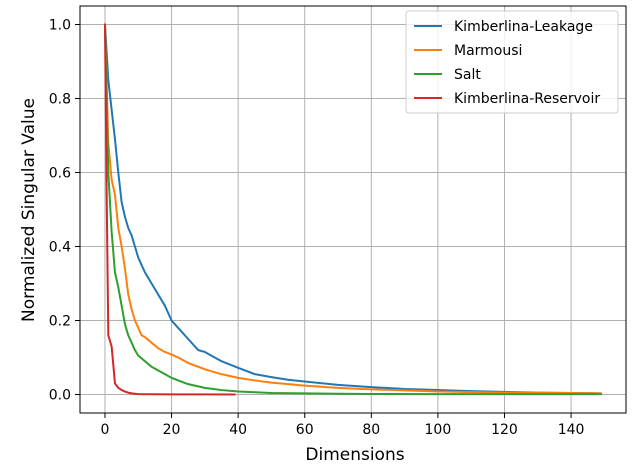  Describe the element at coordinates (571, 430) in the screenshot. I see `x-tick-label: 140` at that location.